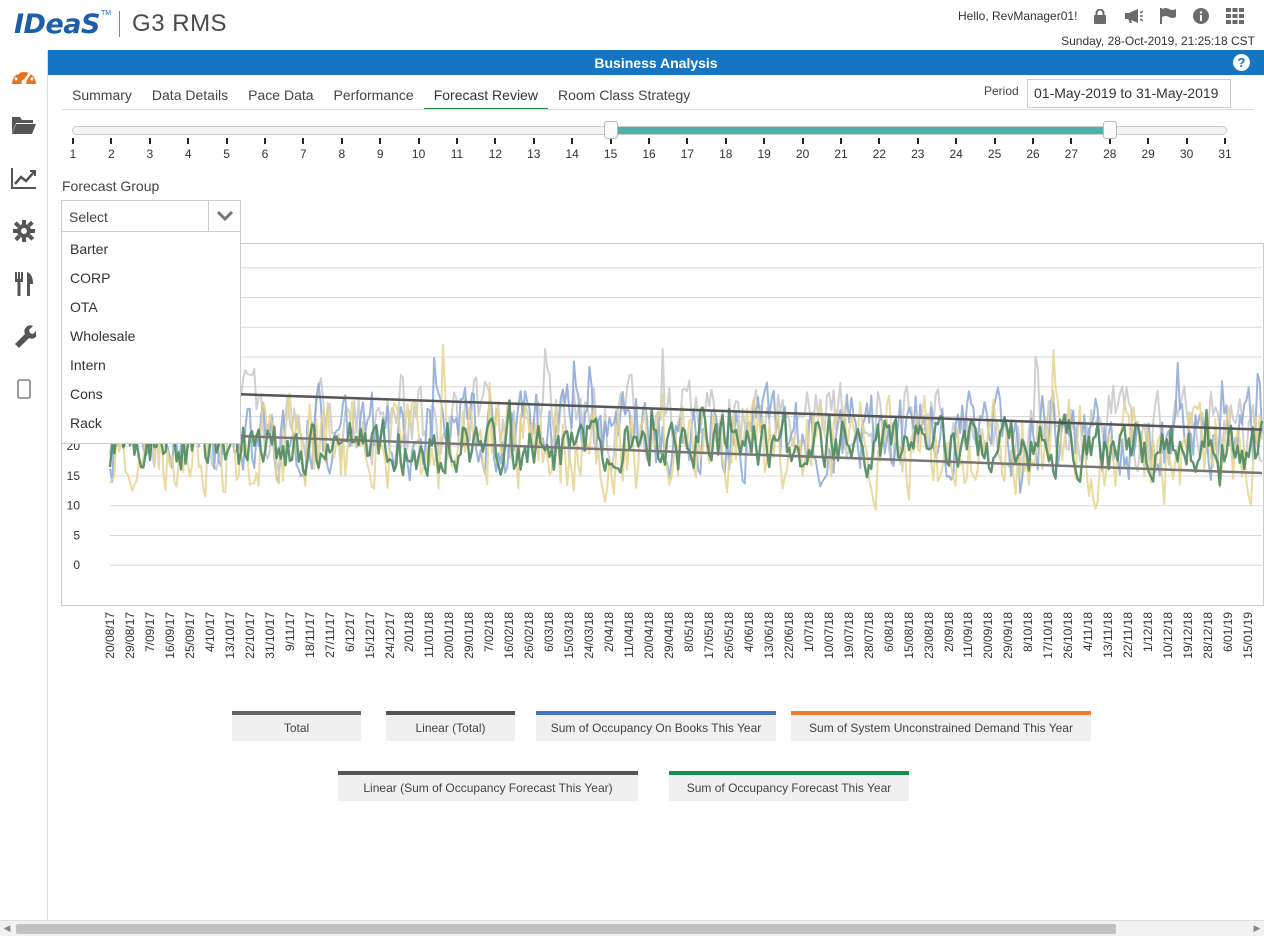 This screenshot has width=1264, height=936. I want to click on slider-tick-label: 30, so click(1186, 154).